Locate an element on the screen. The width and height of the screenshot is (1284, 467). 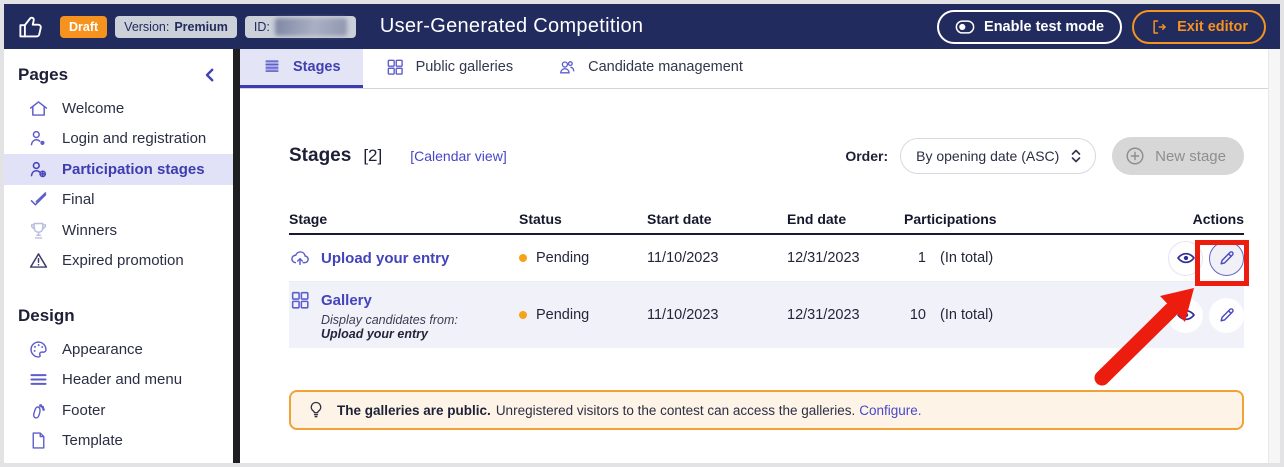
version-badge: Version: Premium is located at coordinates (176, 26).